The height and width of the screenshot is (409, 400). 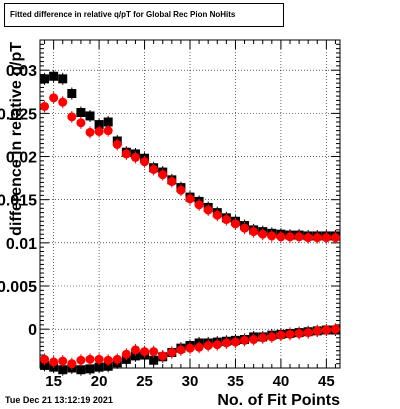 I want to click on timestamp: Tue Dec 21 13:12:19 2021, so click(x=59, y=400).